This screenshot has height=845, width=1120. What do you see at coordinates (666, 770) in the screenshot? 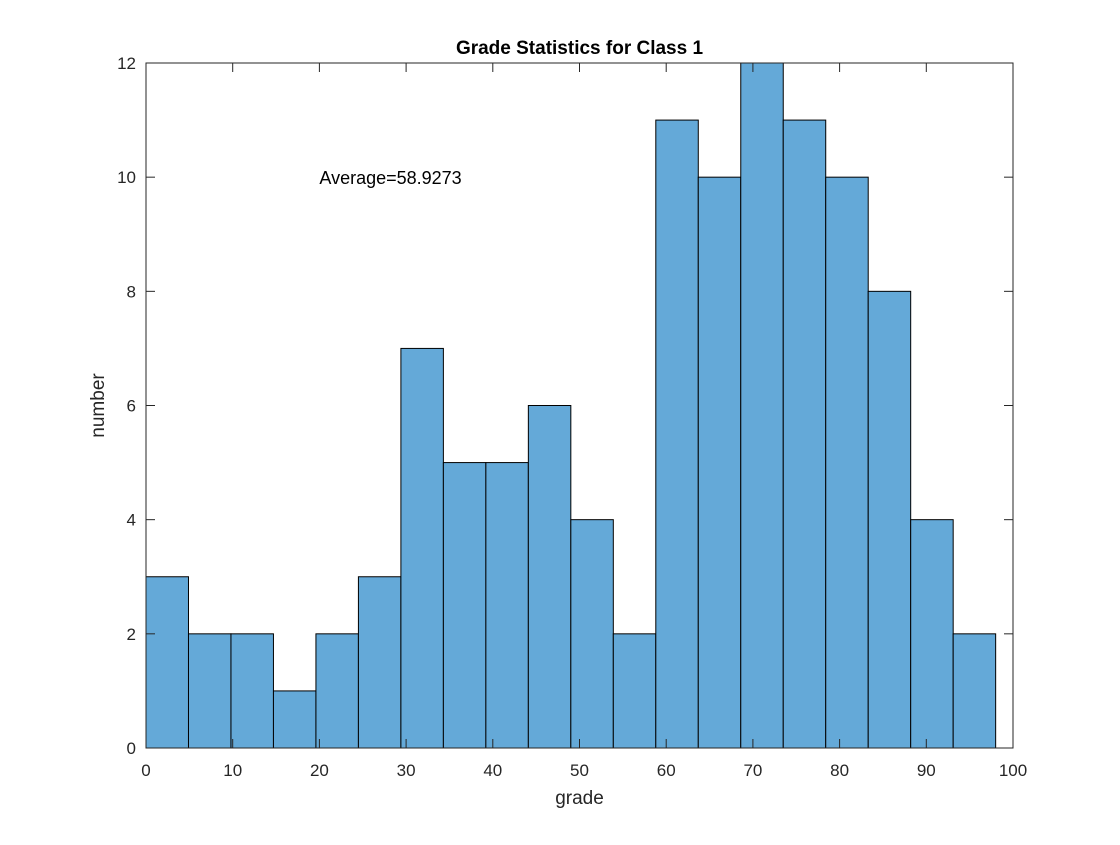
I see `x-tick-label: 60` at bounding box center [666, 770].